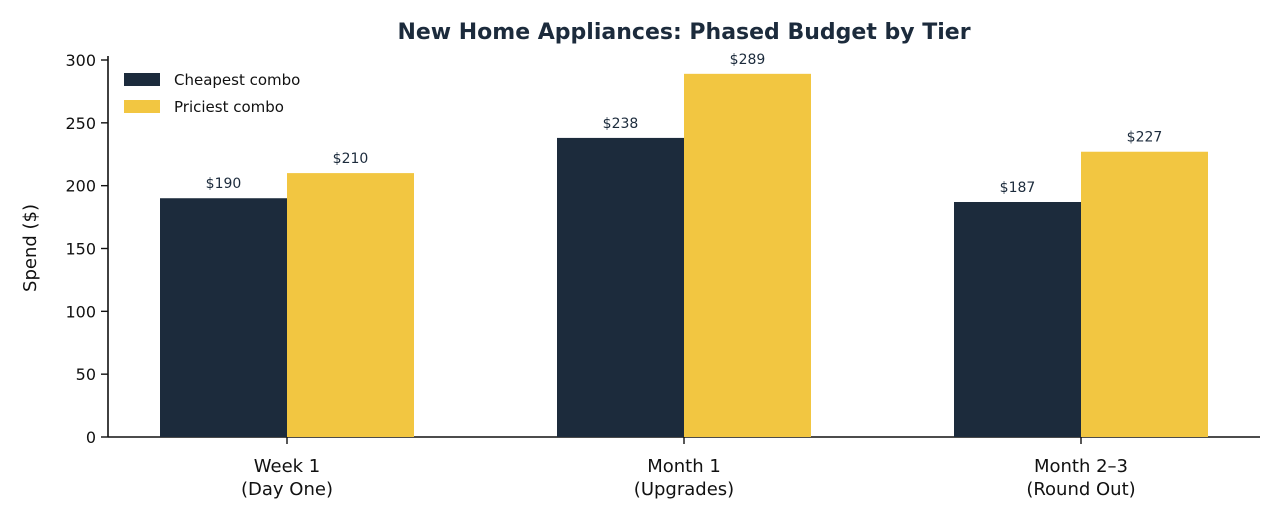  Describe the element at coordinates (684, 466) in the screenshot. I see `x-tick-label: Month 1` at that location.